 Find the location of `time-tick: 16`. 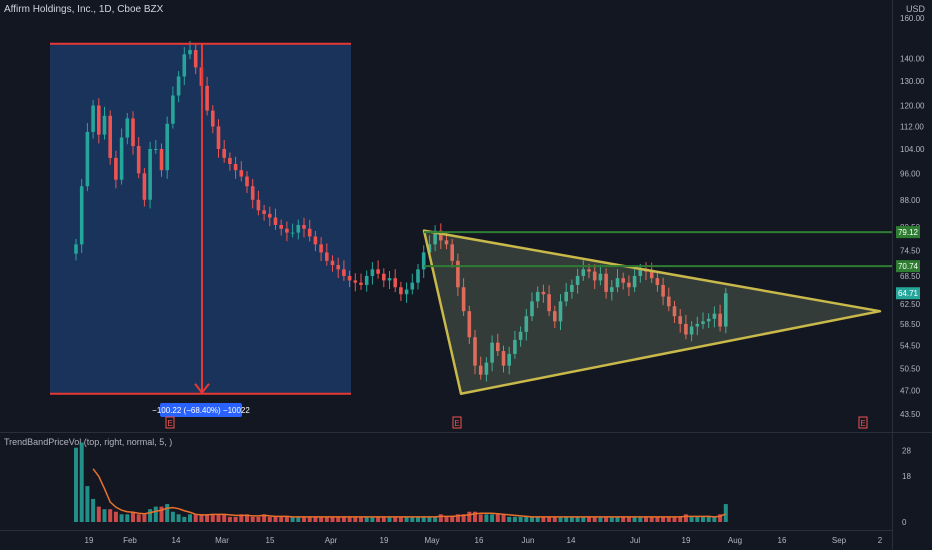

time-tick: 16 is located at coordinates (782, 540).